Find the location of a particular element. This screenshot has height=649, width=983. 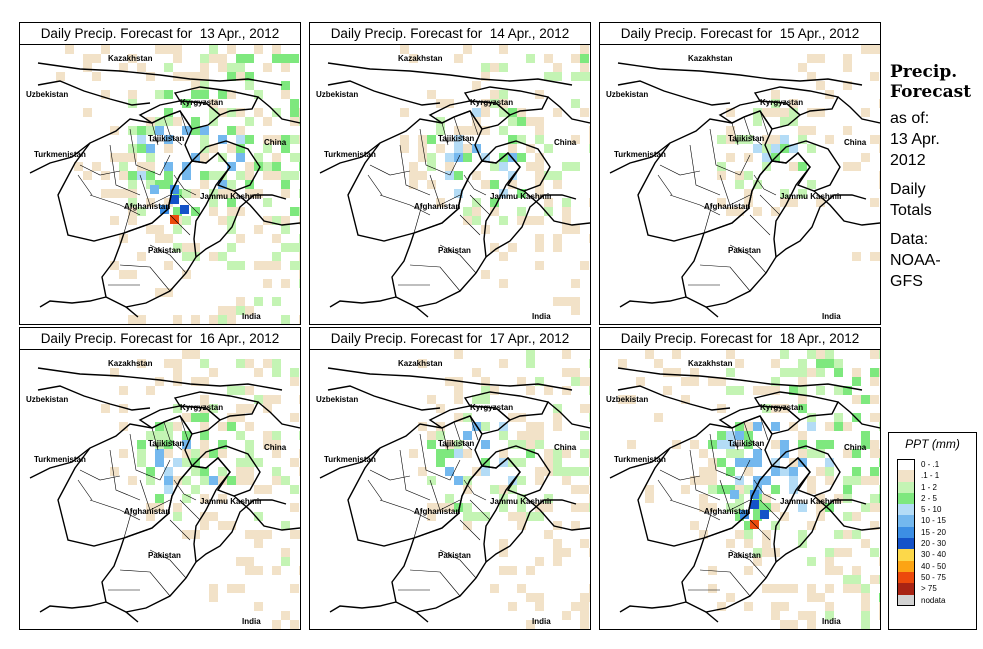

daily-label: Daily is located at coordinates (908, 189).